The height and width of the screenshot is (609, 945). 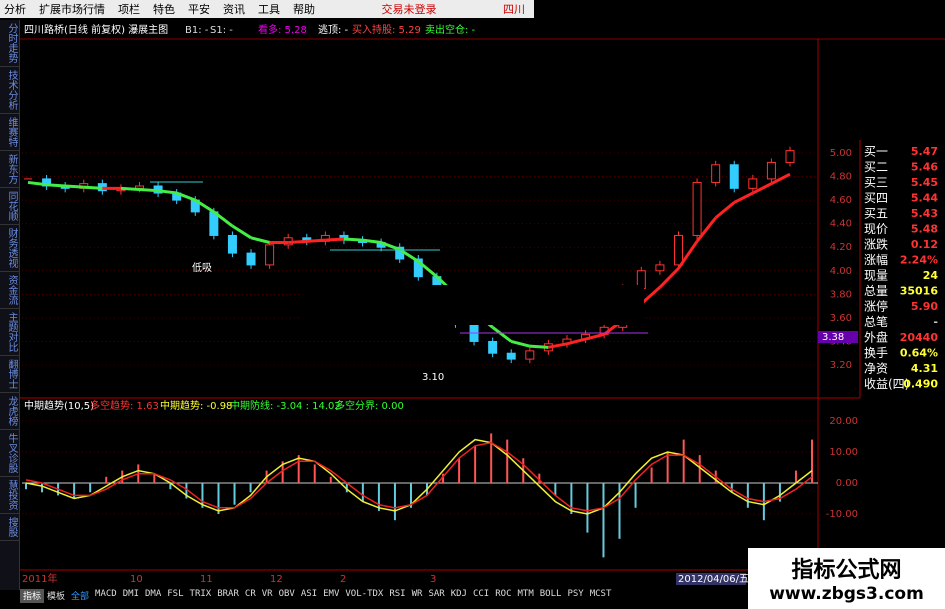 What do you see at coordinates (550, 594) in the screenshot?
I see `indicator-tab: BOLL` at bounding box center [550, 594].